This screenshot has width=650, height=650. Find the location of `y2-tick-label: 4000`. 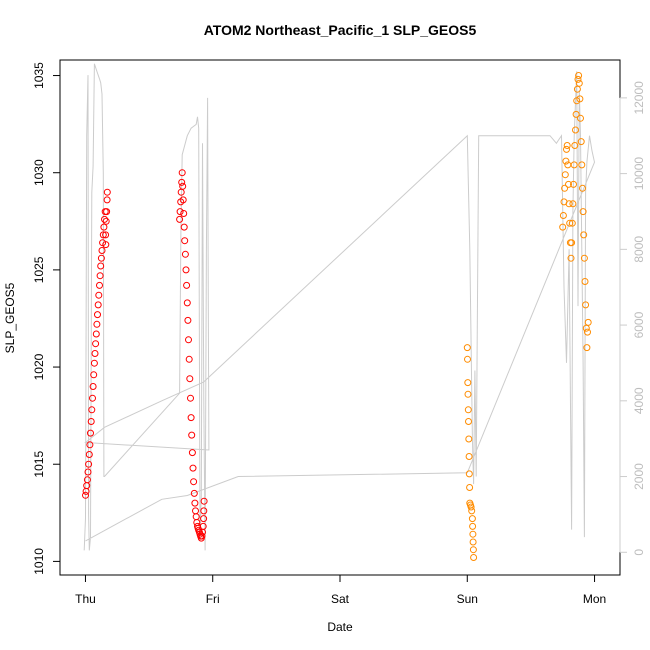

y2-tick-label: 4000 is located at coordinates (639, 400).